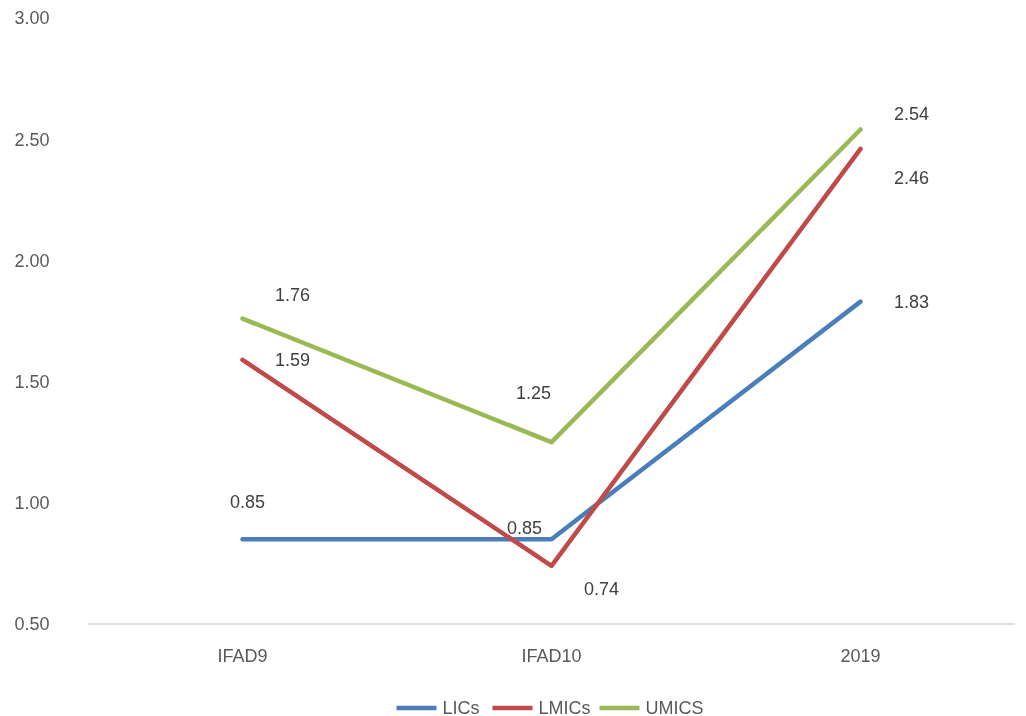 Image resolution: width=1026 pixels, height=716 pixels. Describe the element at coordinates (32, 381) in the screenshot. I see `y-tick-label: 1.50` at that location.